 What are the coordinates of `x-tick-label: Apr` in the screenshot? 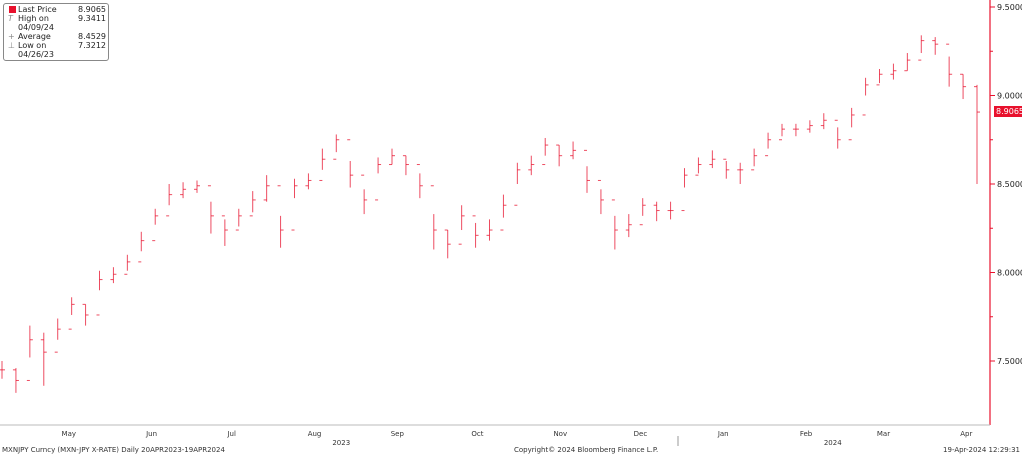 It's located at (966, 434).